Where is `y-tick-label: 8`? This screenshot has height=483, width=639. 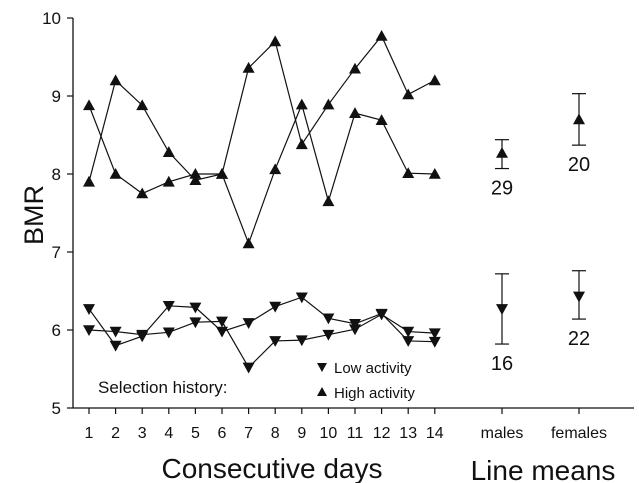
y-tick-label: 8 is located at coordinates (56, 174).